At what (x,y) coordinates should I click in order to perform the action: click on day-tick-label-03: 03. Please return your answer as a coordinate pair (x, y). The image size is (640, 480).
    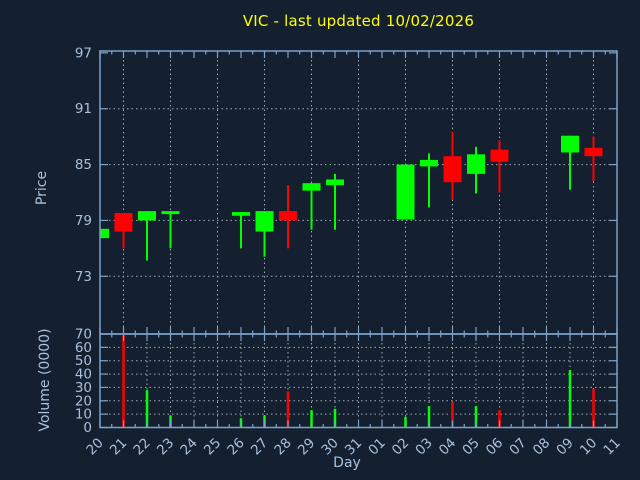
    Looking at the image, I should click on (423, 446).